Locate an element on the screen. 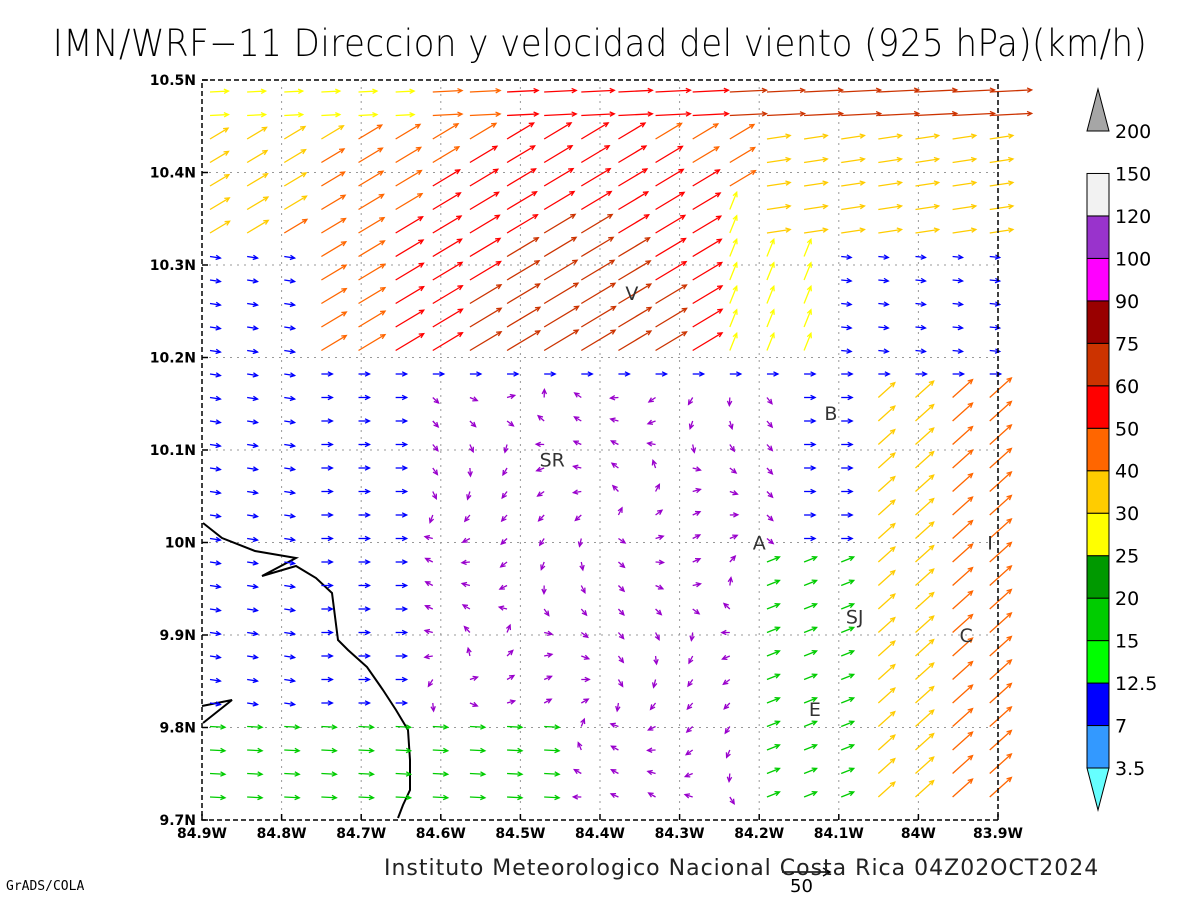 The image size is (1200, 900). colorbar-label: 100 is located at coordinates (1133, 259).